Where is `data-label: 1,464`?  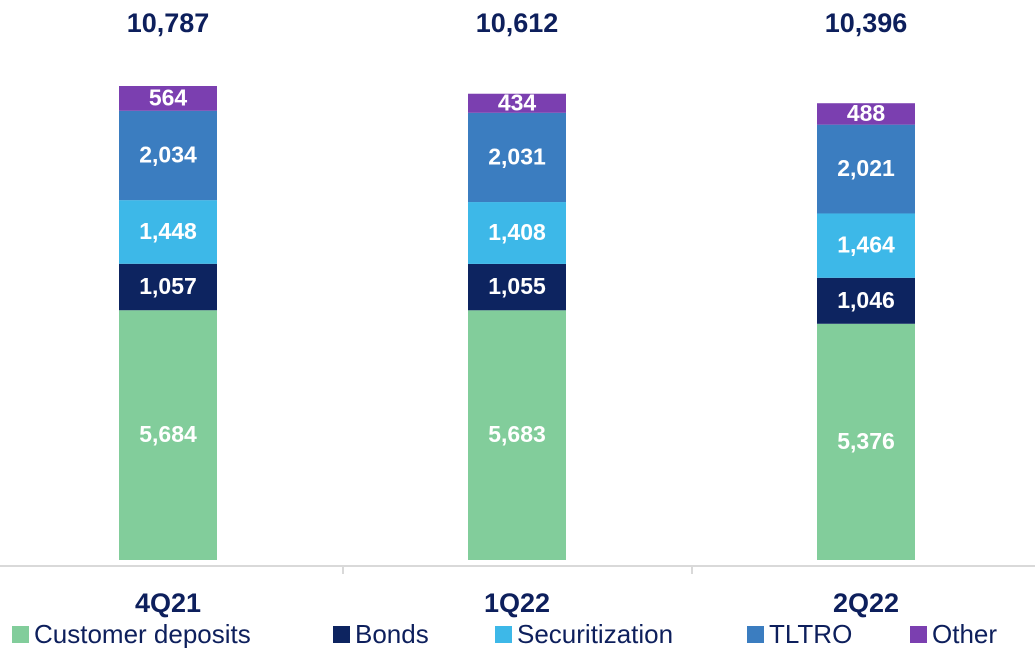 data-label: 1,464 is located at coordinates (866, 245).